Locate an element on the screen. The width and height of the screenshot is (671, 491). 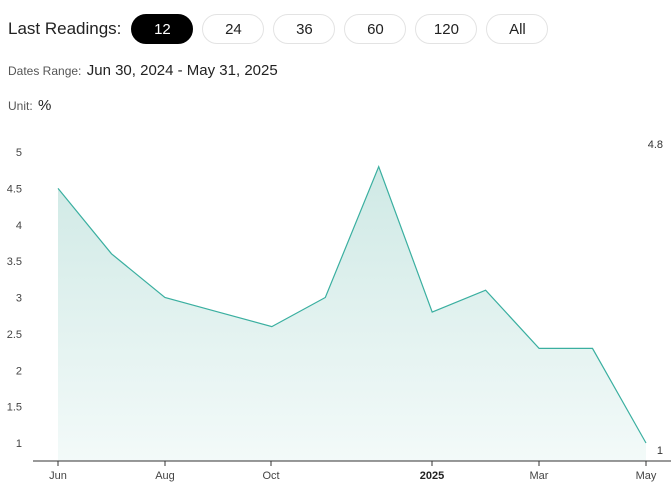
y-tick-label: 3 is located at coordinates (19, 299).